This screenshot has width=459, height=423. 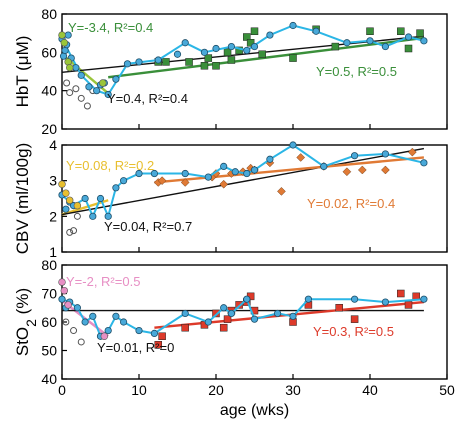 I want to click on fit-line-early, so click(x=85, y=207).